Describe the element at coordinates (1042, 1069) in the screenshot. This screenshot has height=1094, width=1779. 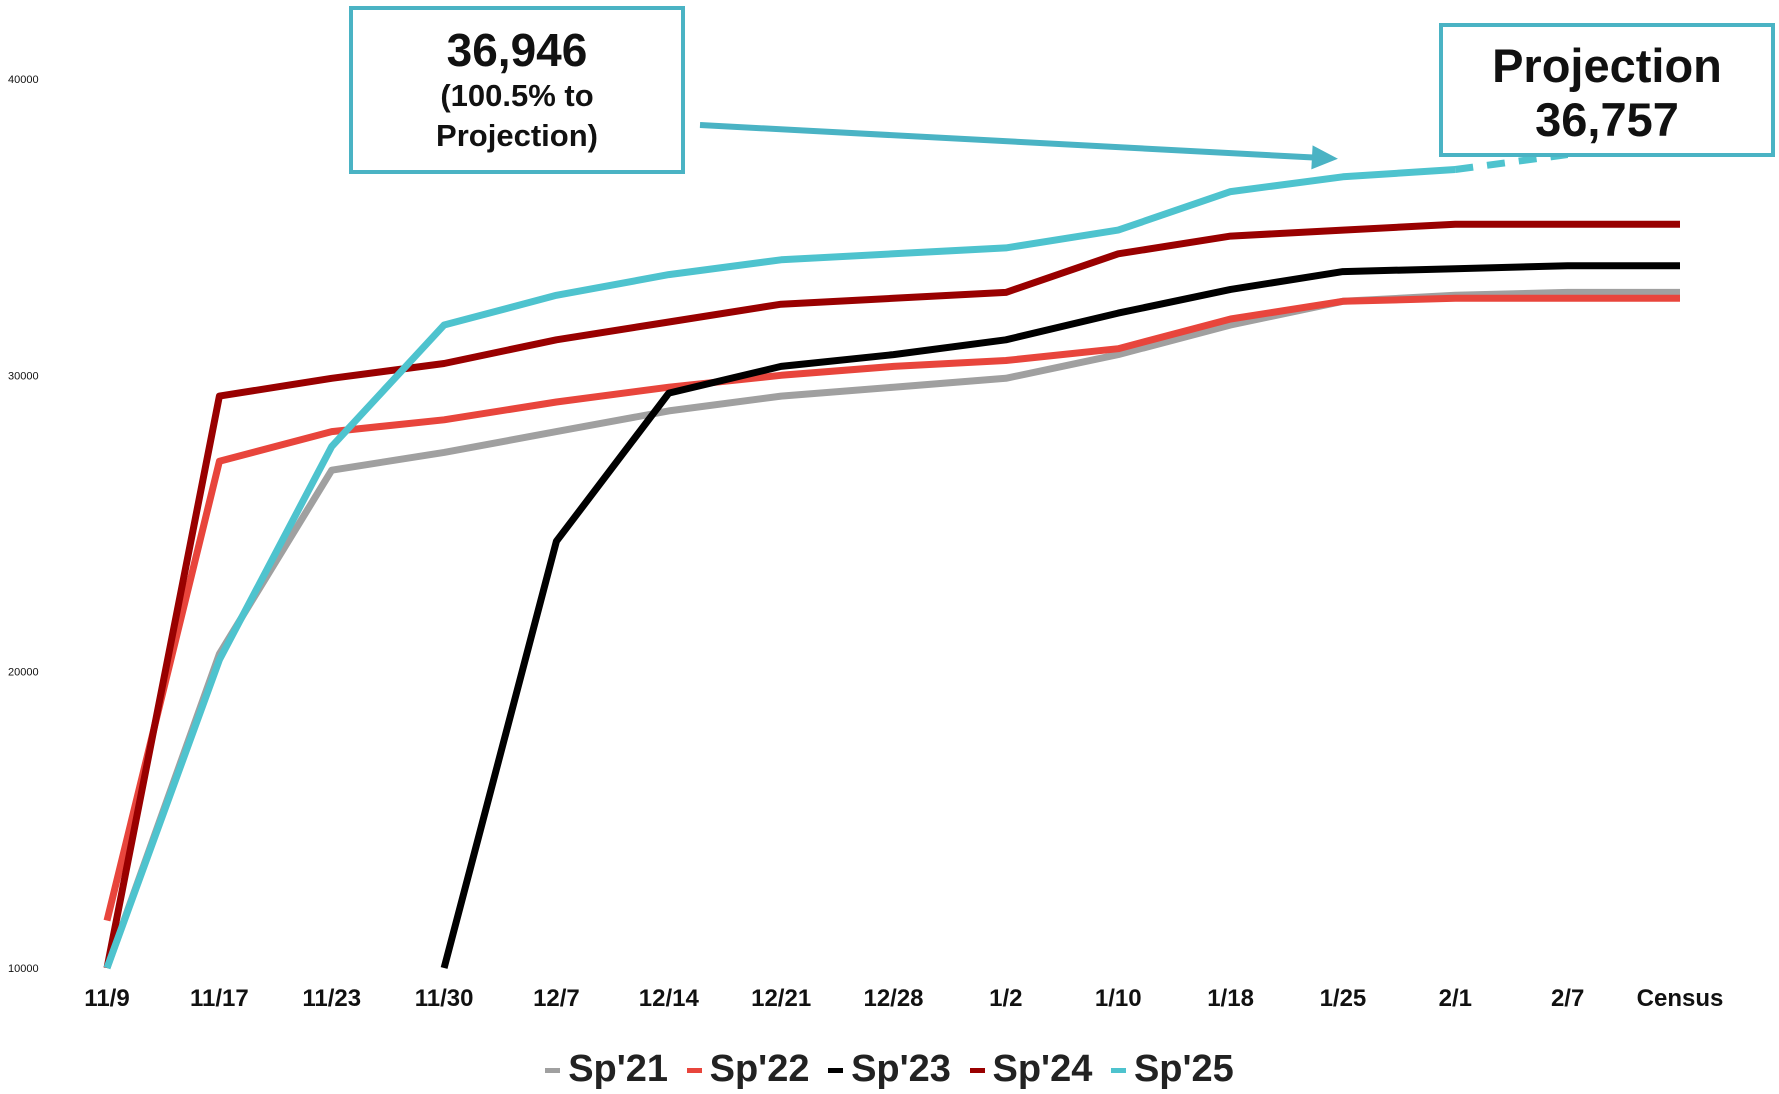
I see `legend-label-sp24: Sp'24` at that location.